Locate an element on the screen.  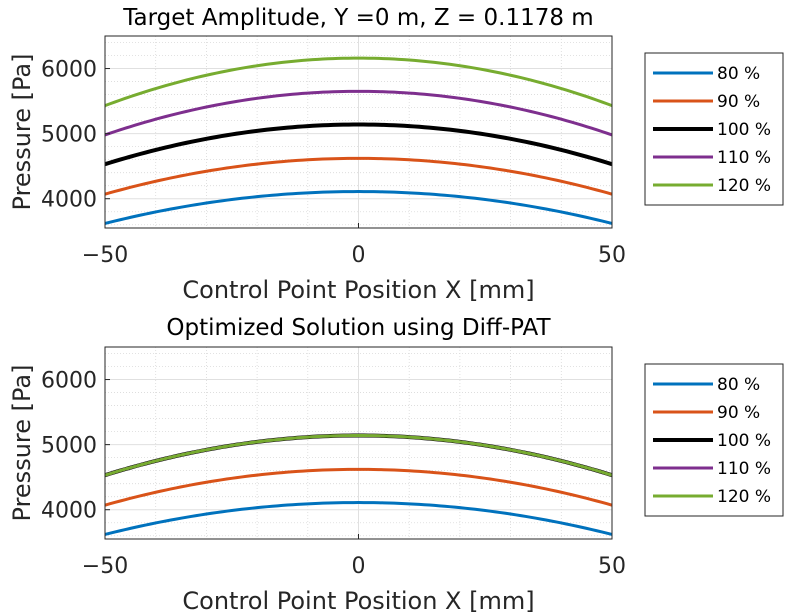
chart-title: Target Amplitude, Y =0 m, Z = 0.1178 m is located at coordinates (357, 18).